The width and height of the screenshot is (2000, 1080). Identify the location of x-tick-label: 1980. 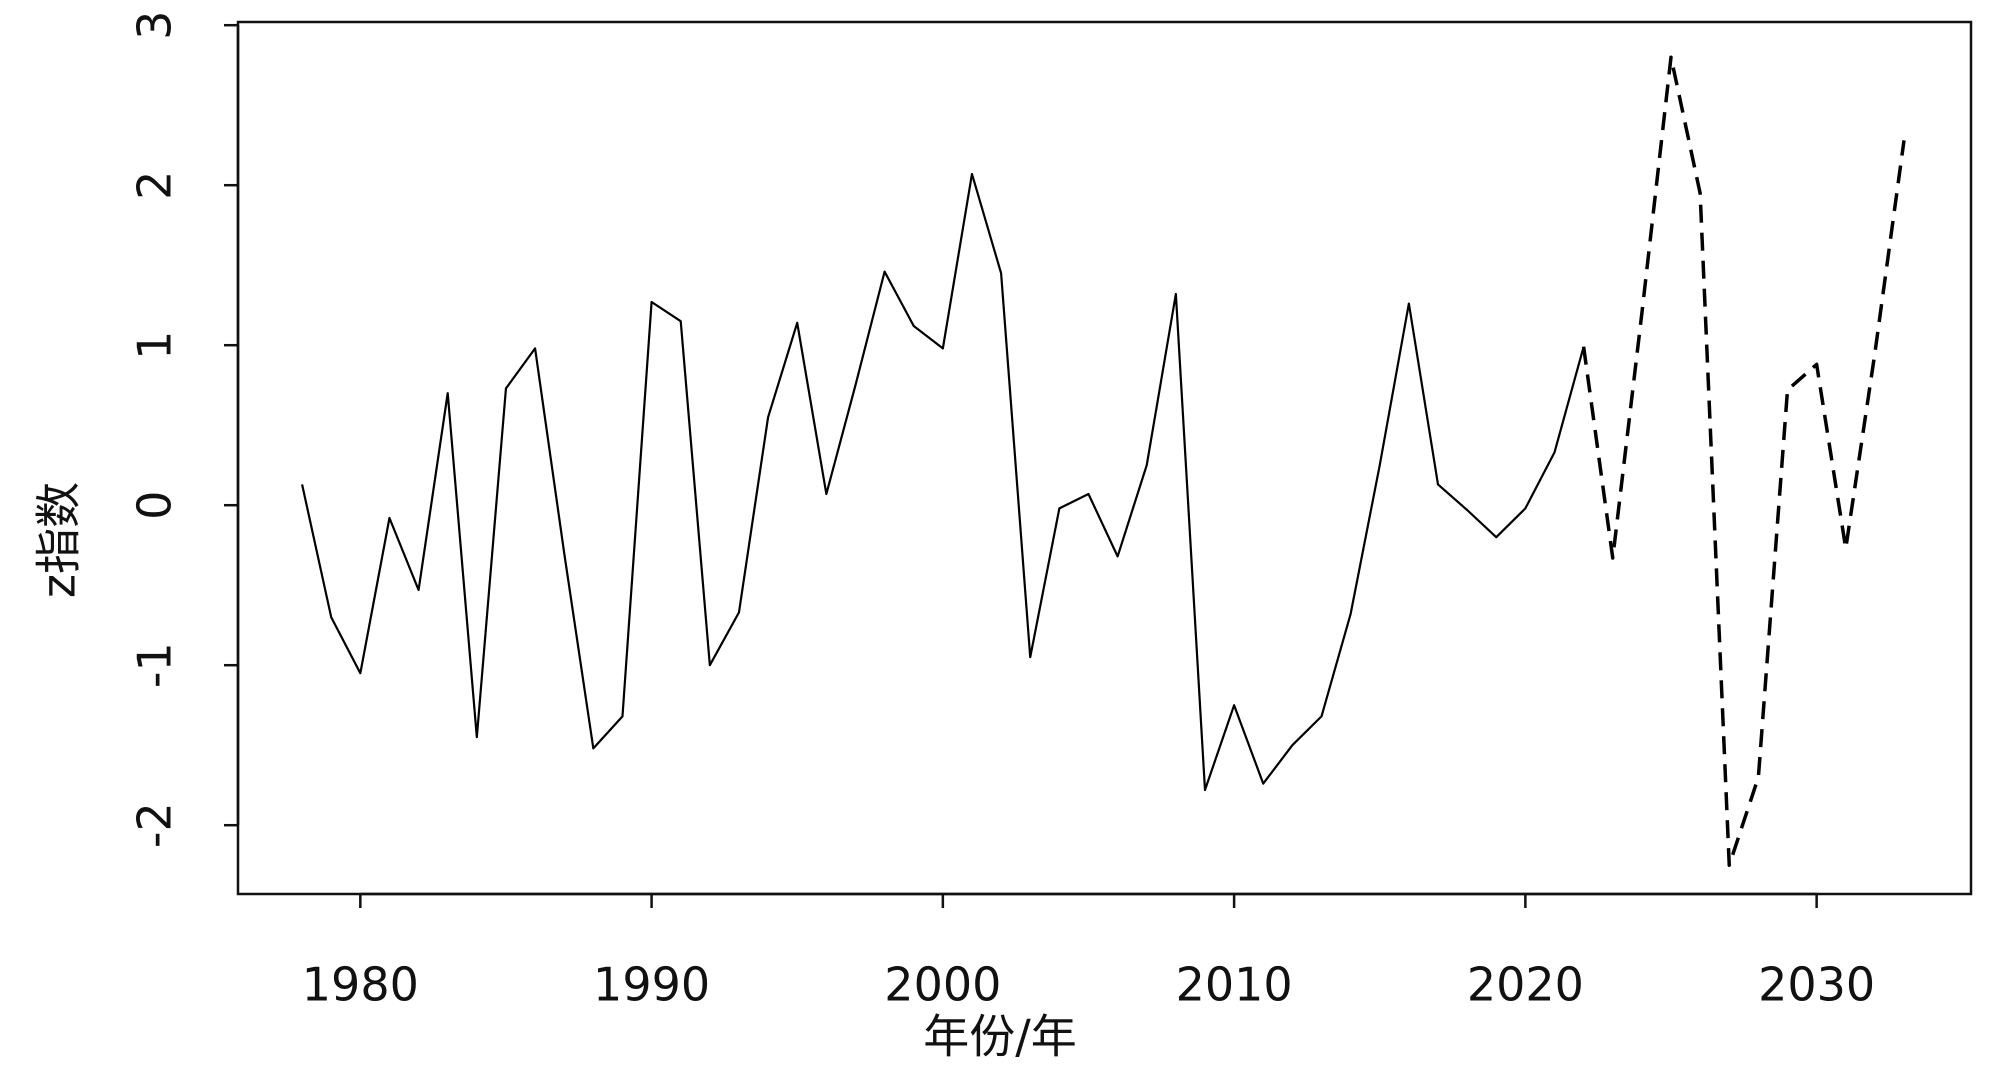
(360, 985).